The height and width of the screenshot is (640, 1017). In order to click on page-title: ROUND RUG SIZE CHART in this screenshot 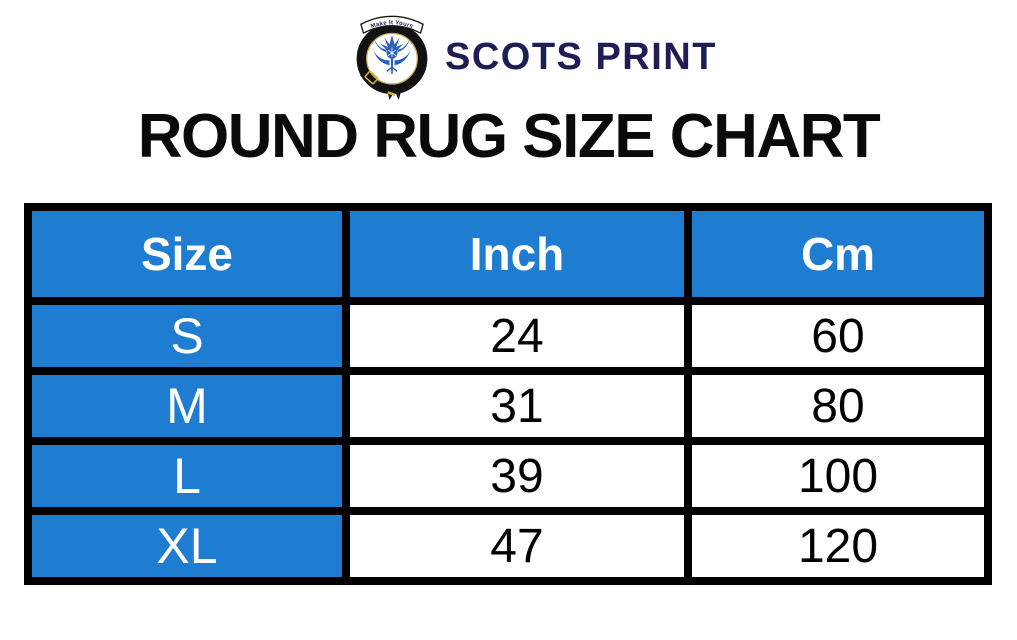, I will do `click(509, 136)`.